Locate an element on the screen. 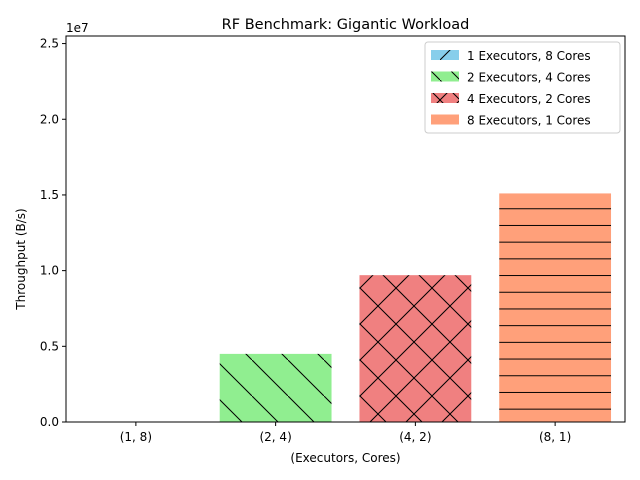 This screenshot has width=640, height=480. legend-label: 1 Executors, 8 Cores is located at coordinates (529, 56).